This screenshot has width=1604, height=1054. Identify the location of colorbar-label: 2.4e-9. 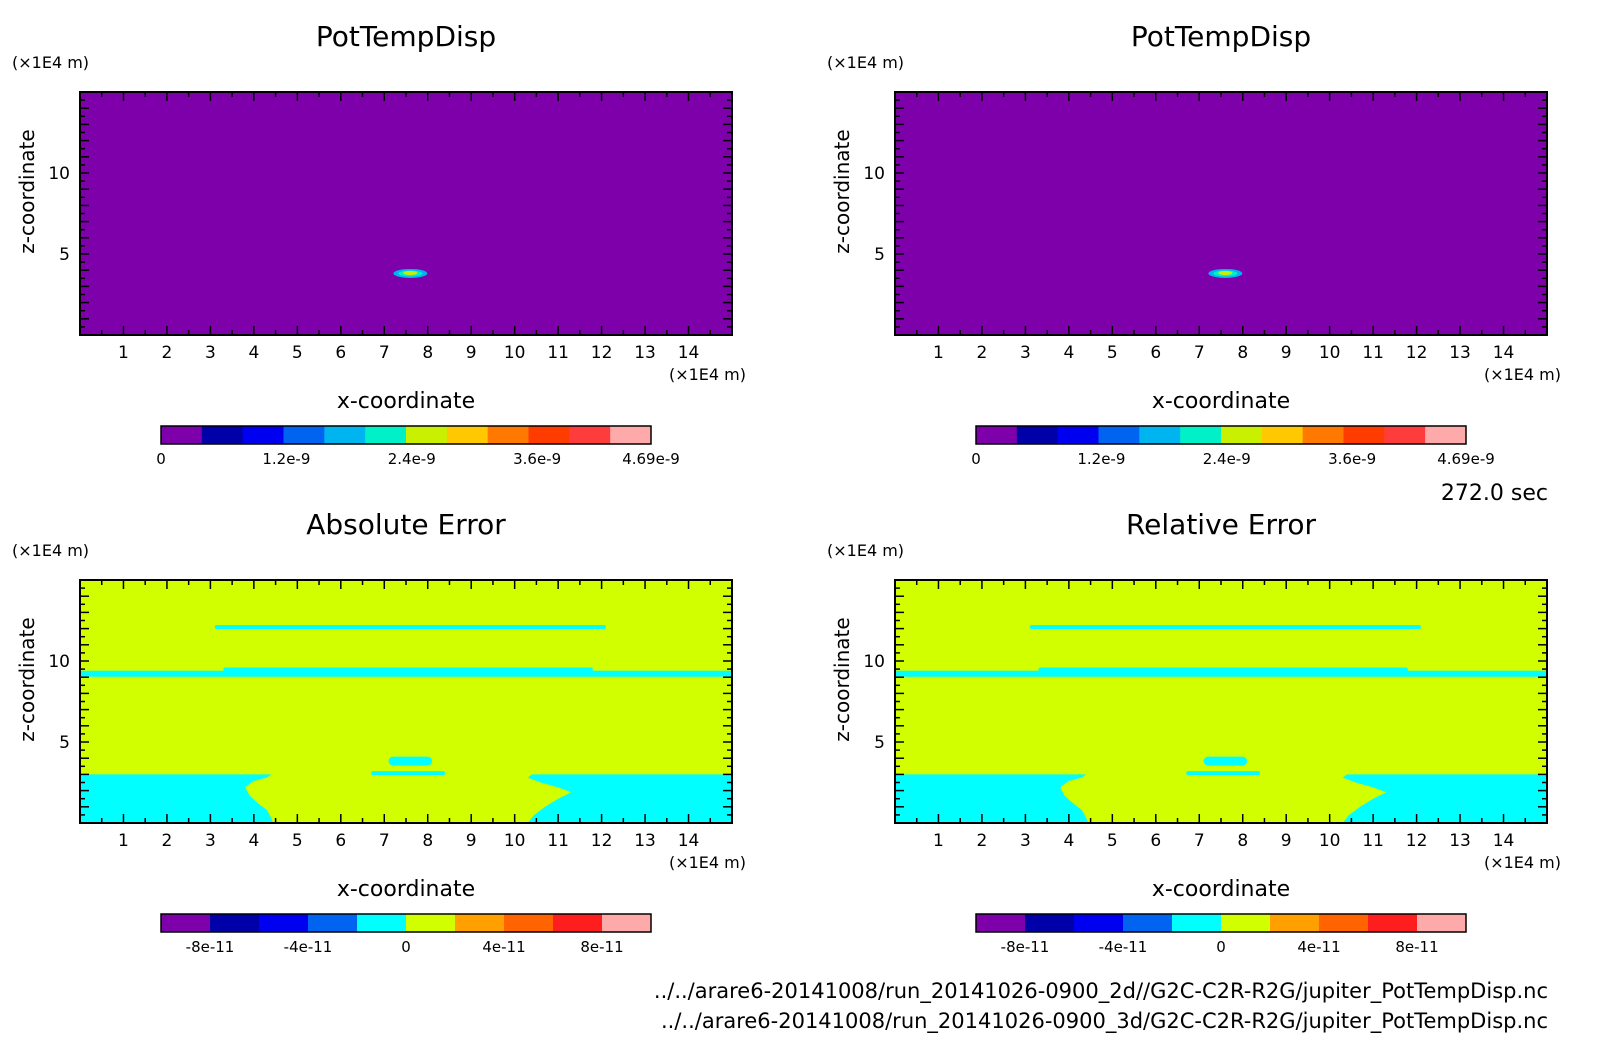
(412, 459).